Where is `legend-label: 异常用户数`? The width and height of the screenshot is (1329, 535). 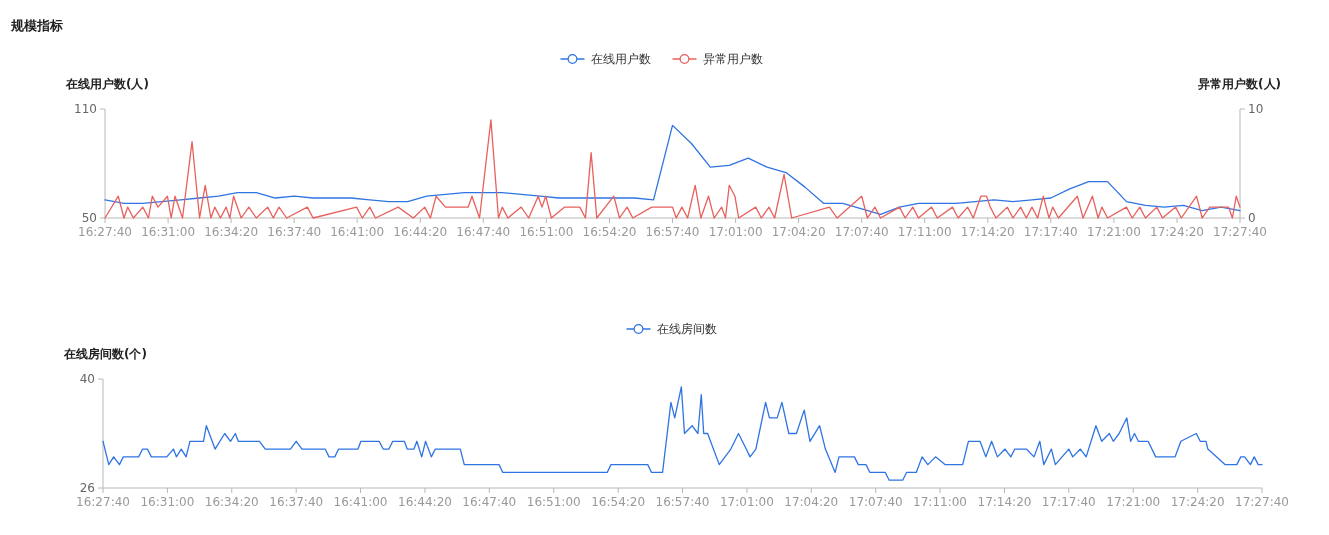 legend-label: 异常用户数 is located at coordinates (732, 59).